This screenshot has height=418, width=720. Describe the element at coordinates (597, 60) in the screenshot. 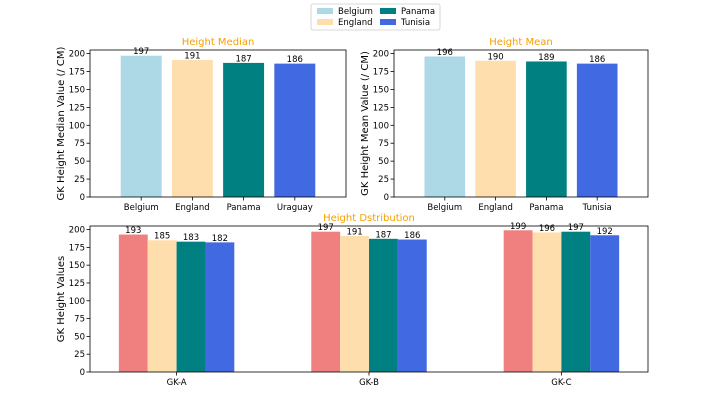

I see `data-label-tunisia: 186` at that location.